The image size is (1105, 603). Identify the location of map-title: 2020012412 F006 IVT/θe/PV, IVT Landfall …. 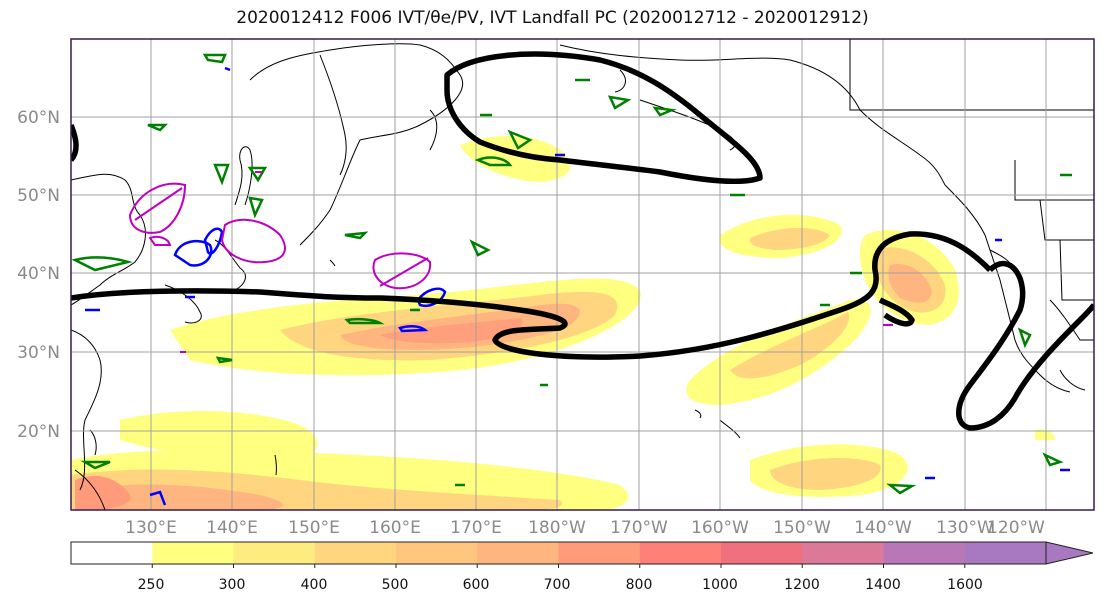
(552, 18).